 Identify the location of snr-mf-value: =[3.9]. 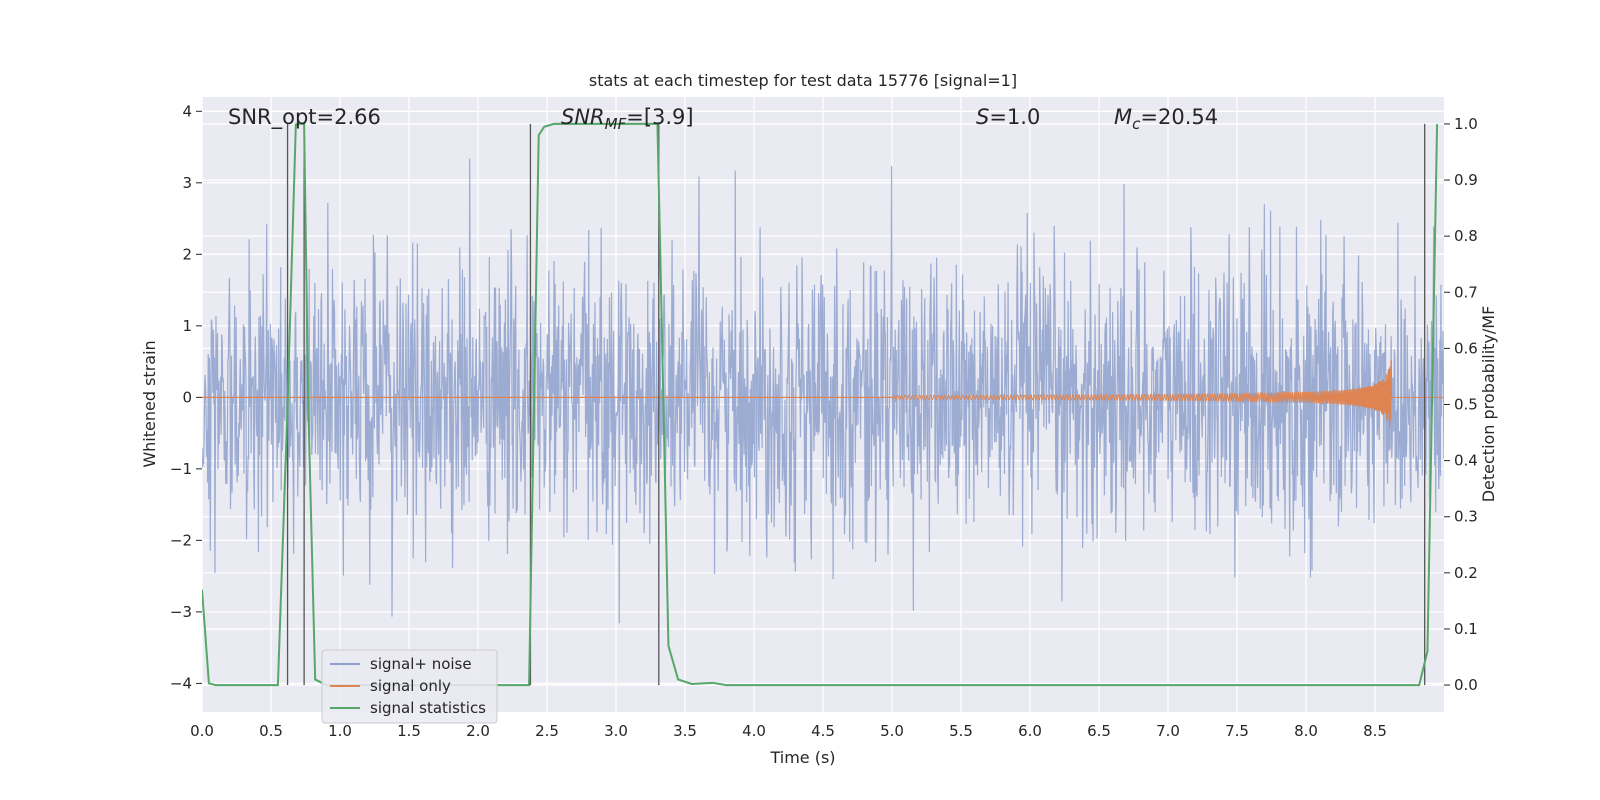
(659, 117).